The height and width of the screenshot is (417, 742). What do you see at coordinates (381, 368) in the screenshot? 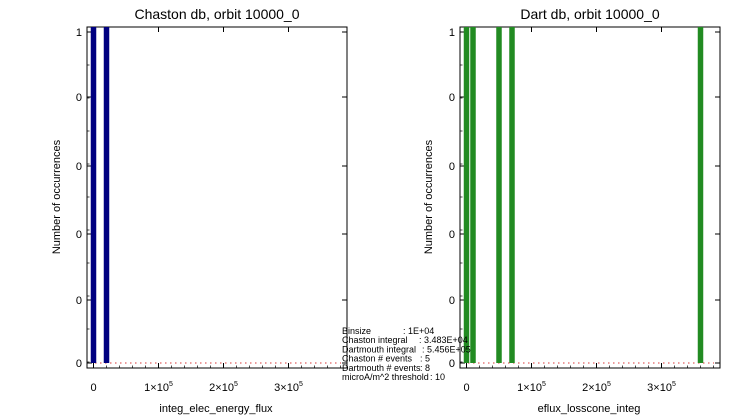
I see `stat-label: Dartmouth # events` at bounding box center [381, 368].